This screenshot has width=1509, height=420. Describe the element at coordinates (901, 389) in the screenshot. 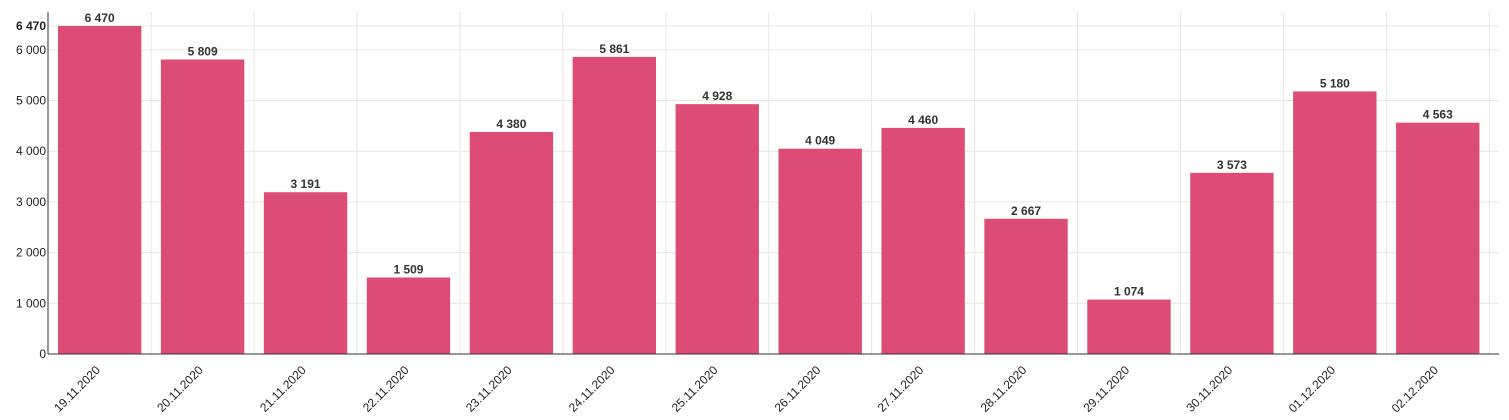

I see `x-tick-label: 27.11.2020` at that location.